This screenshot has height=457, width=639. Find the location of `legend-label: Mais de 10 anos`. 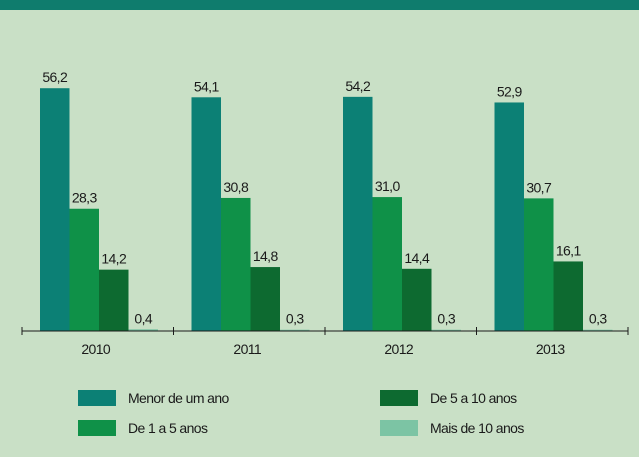

legend-label: Mais de 10 anos is located at coordinates (477, 428).